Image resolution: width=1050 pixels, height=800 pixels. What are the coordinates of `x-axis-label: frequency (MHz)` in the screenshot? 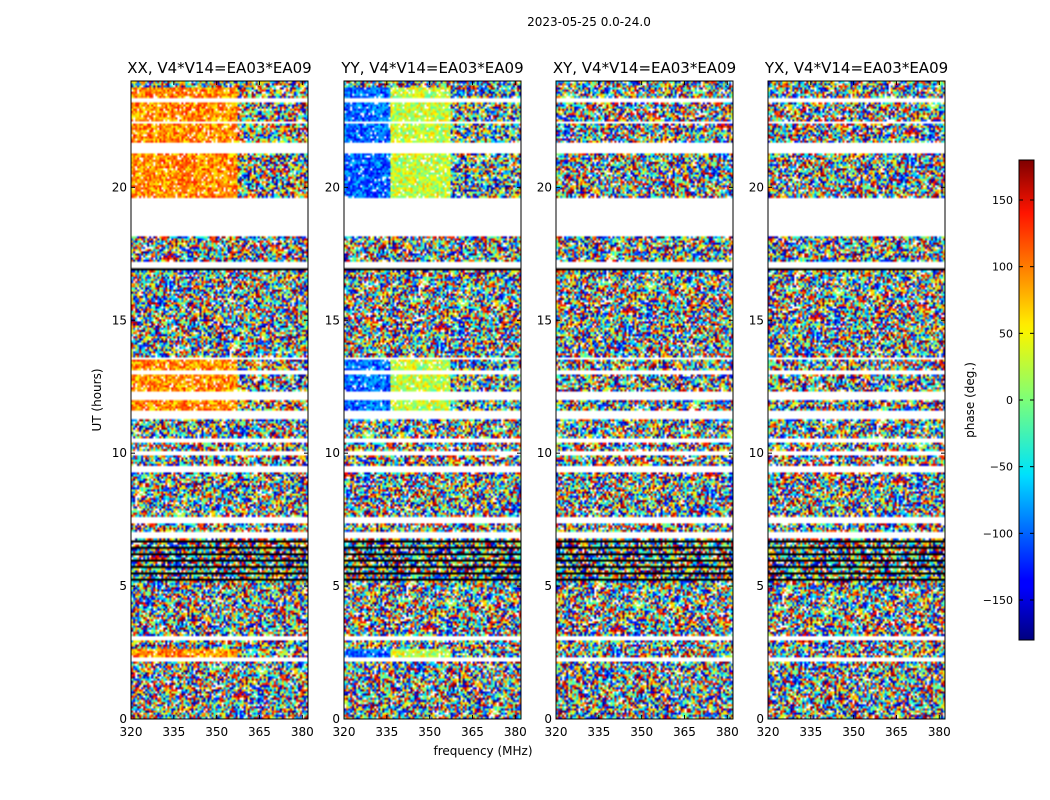 It's located at (482, 751).